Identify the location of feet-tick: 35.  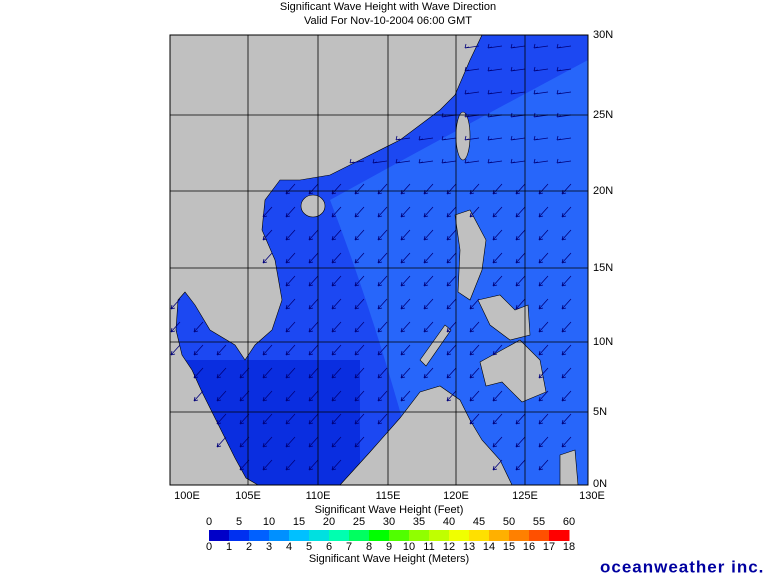
(419, 522).